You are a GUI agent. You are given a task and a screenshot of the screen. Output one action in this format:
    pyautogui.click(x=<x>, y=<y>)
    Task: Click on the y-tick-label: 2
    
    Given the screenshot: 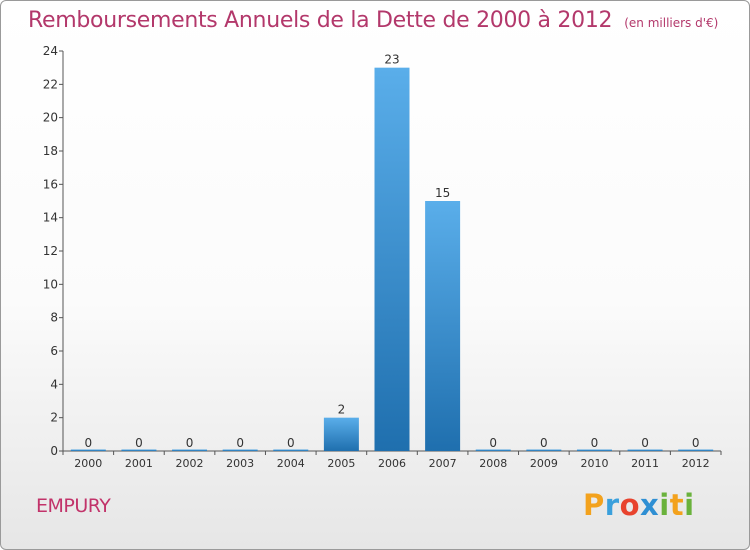 What is the action you would take?
    pyautogui.click(x=54, y=418)
    